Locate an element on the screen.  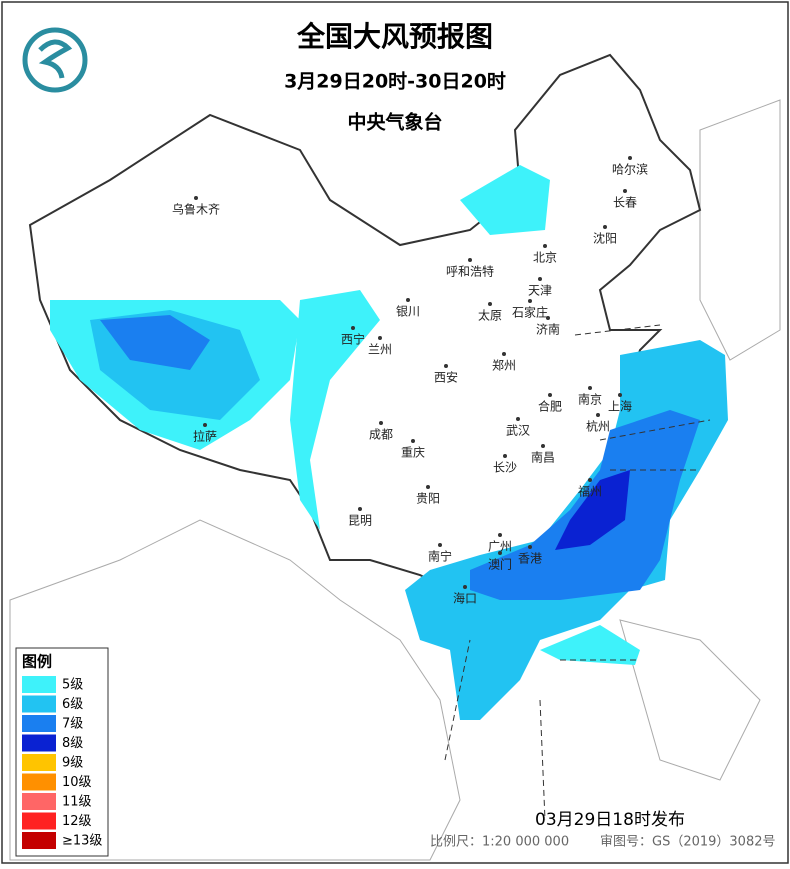
legend-label: 7级 is located at coordinates (72, 724).